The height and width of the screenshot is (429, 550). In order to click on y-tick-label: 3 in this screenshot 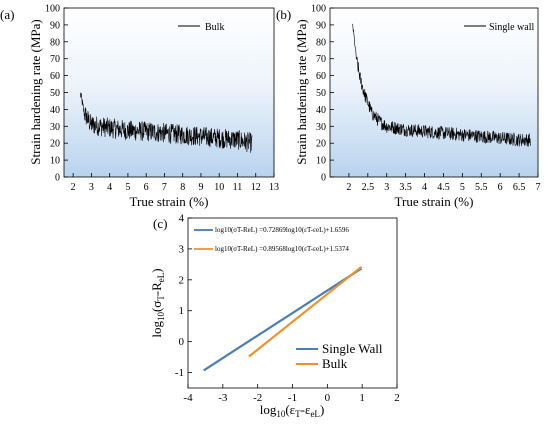, I will do `click(182, 249)`.